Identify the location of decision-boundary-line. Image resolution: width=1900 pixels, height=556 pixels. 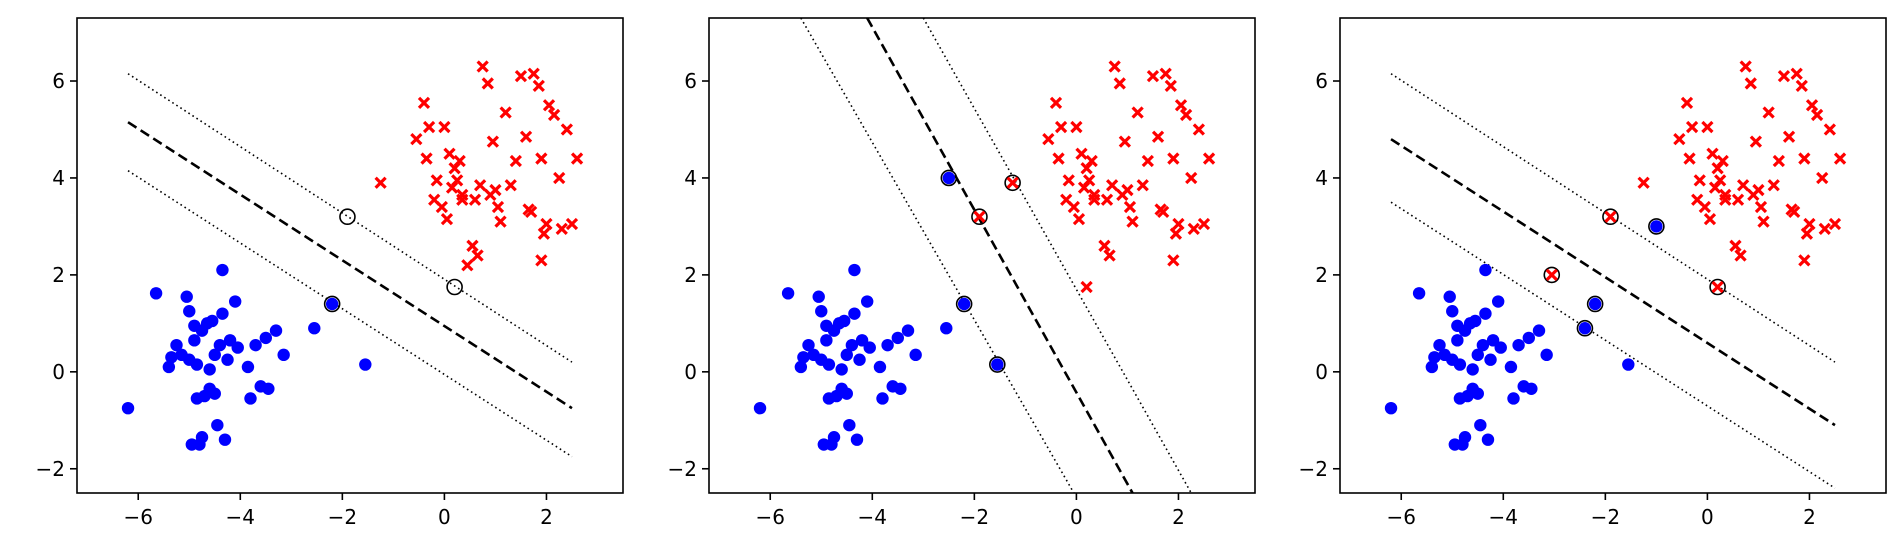
(350, 265).